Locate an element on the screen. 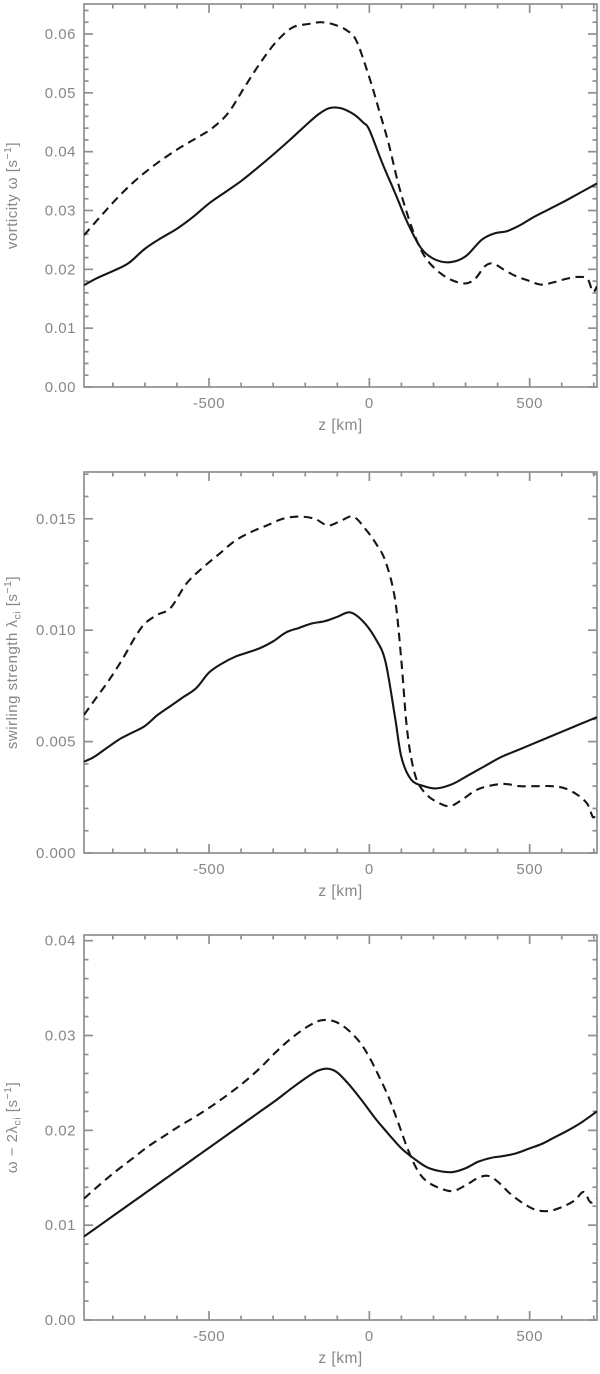 This screenshot has height=1374, width=600. y-axis-label: swirling strength λci [s−1] is located at coordinates (13, 662).